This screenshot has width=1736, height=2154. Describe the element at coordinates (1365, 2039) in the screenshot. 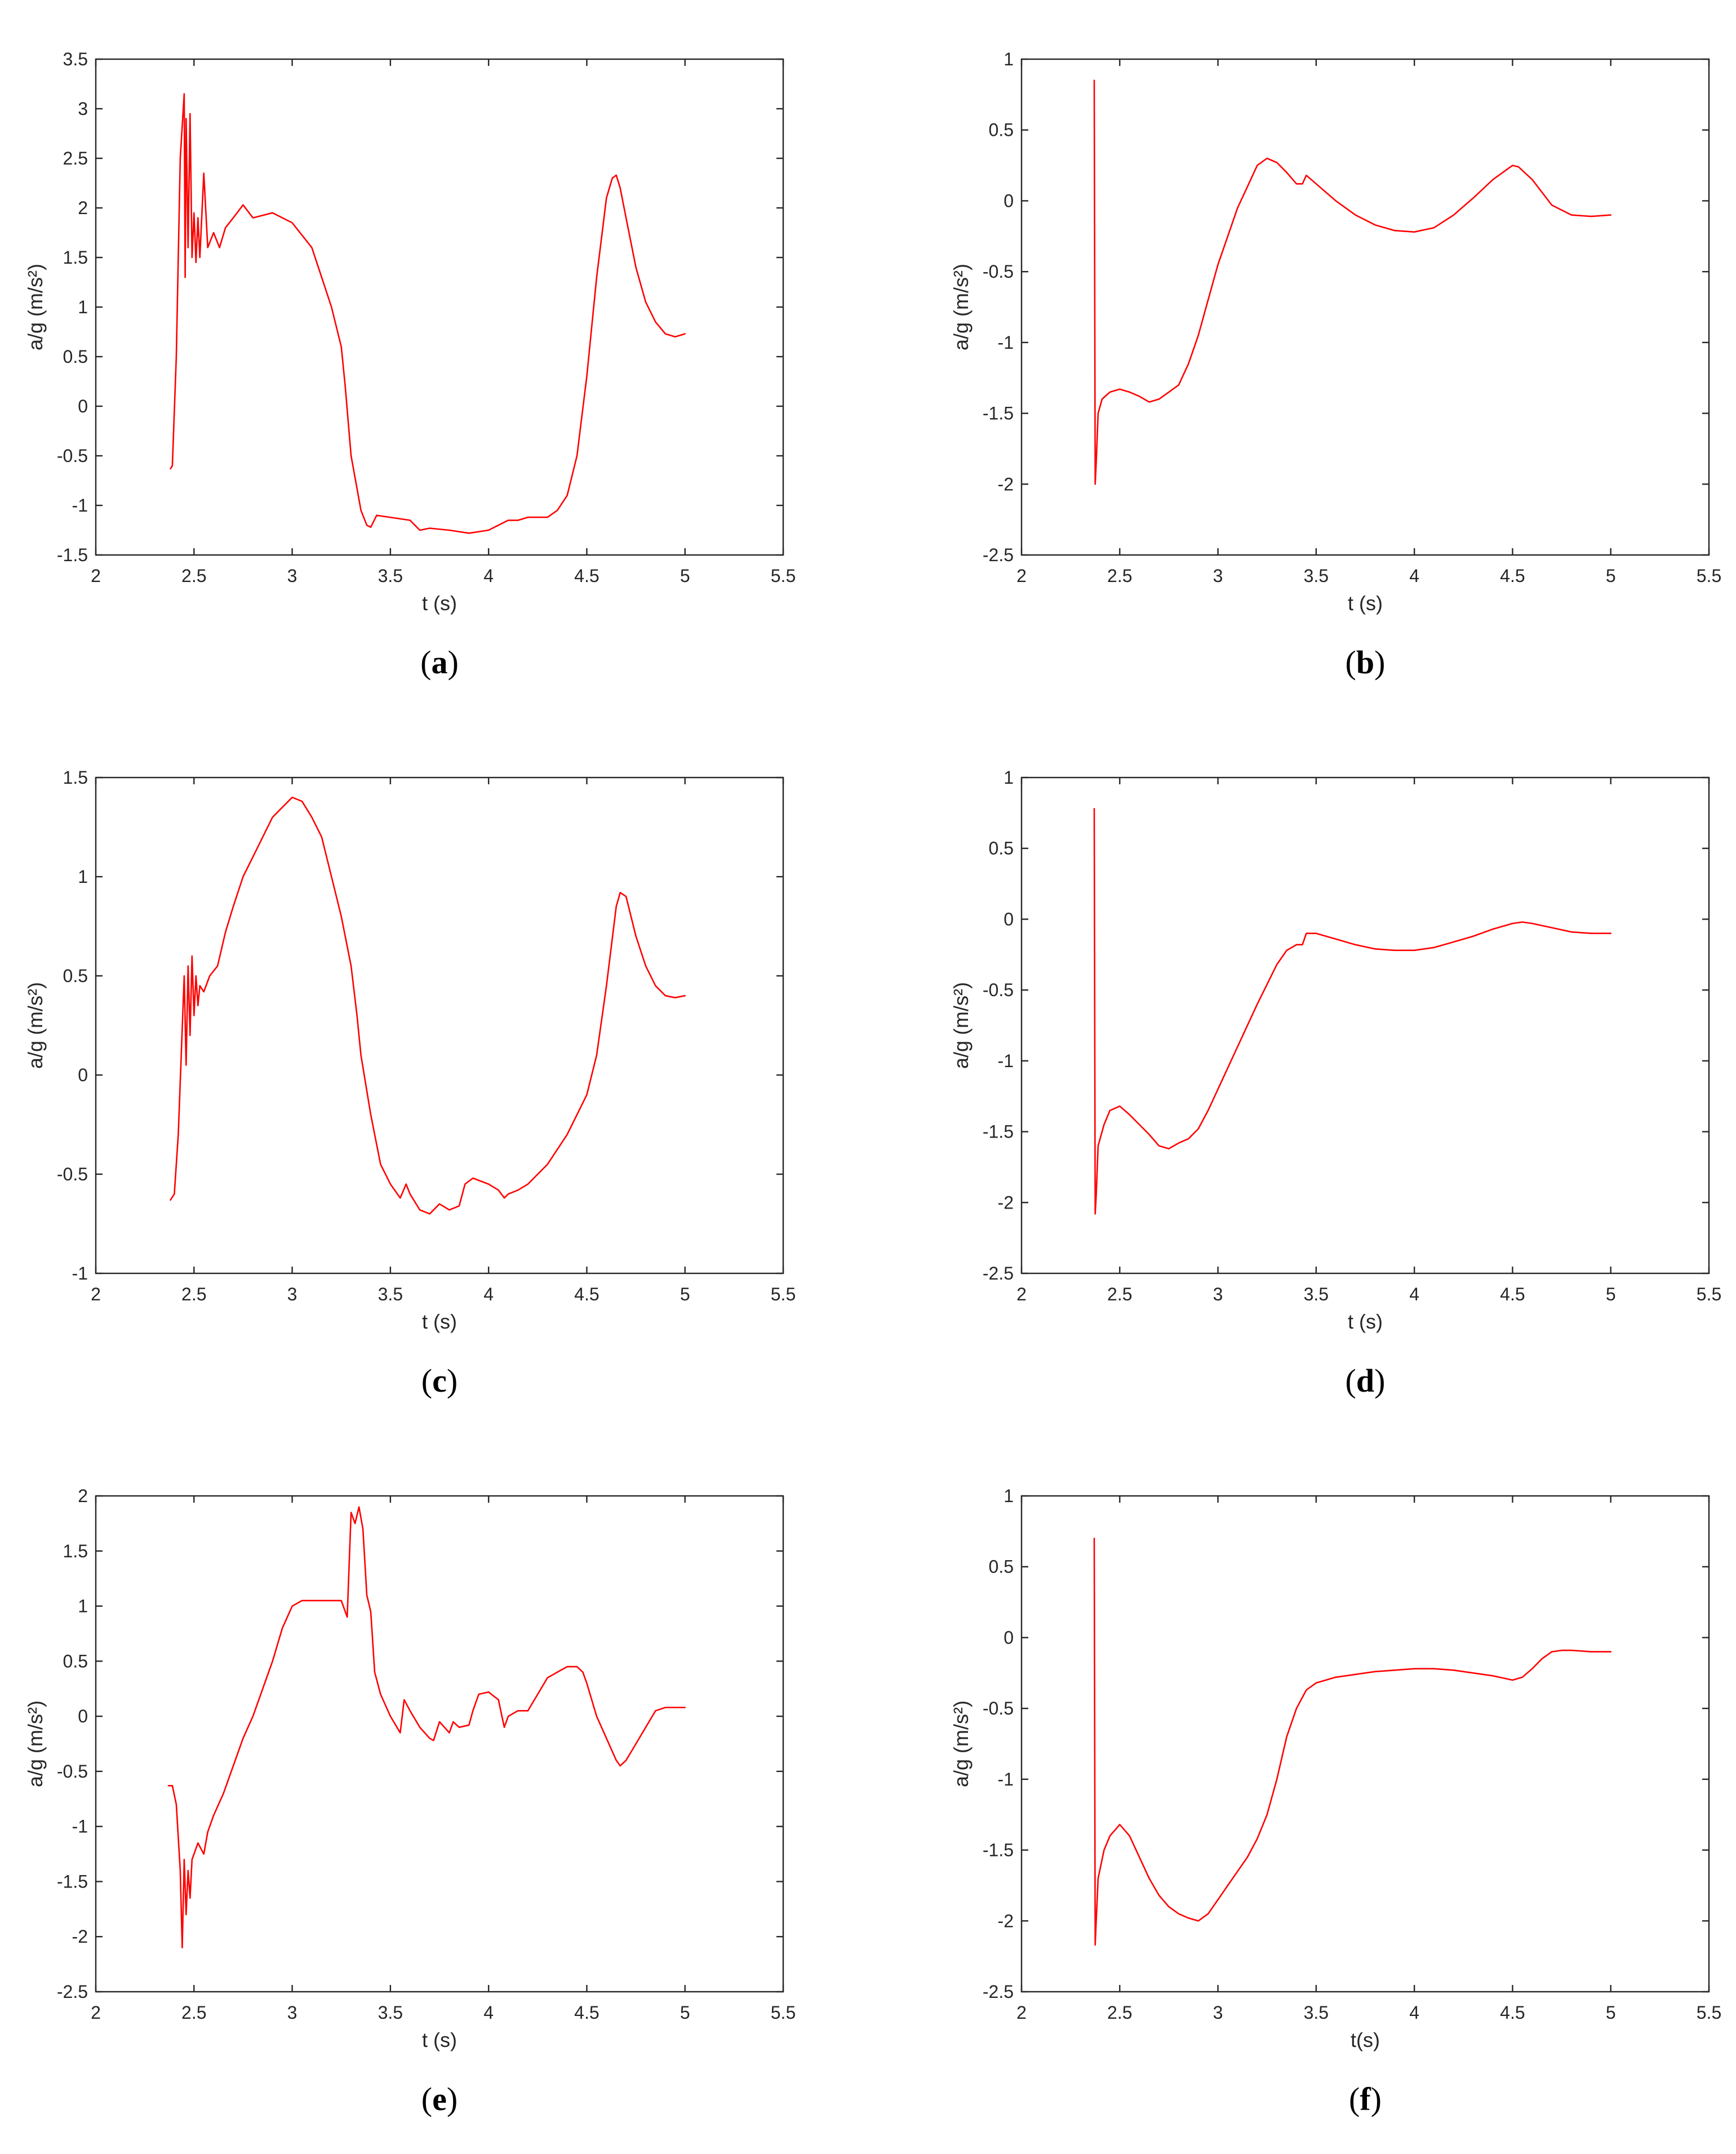

I see `x-axis-label: t(s)` at that location.